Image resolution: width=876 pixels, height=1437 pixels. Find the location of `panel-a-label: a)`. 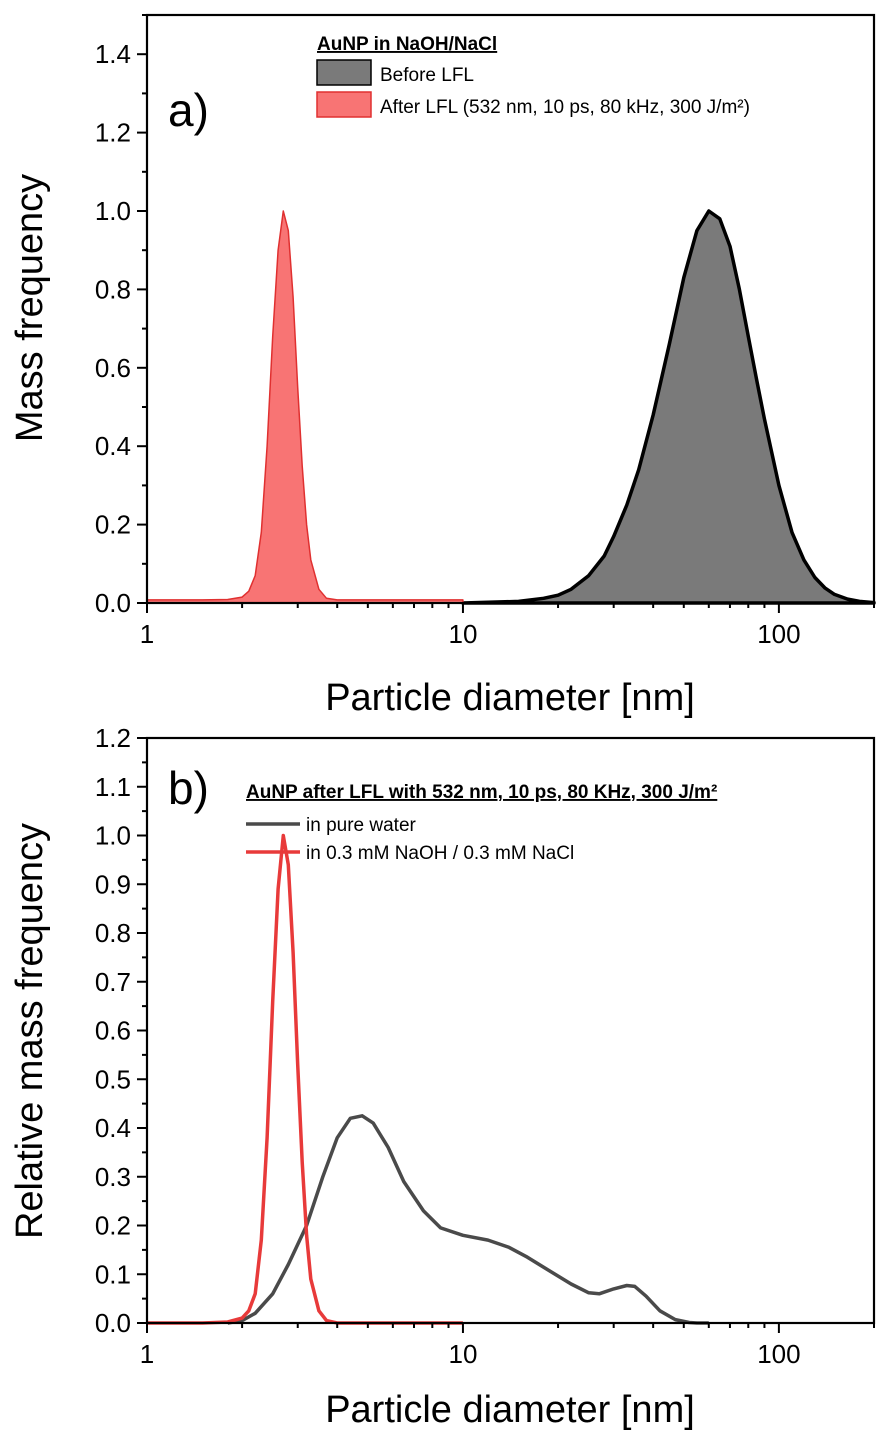

panel-a-label: a) is located at coordinates (188, 110).